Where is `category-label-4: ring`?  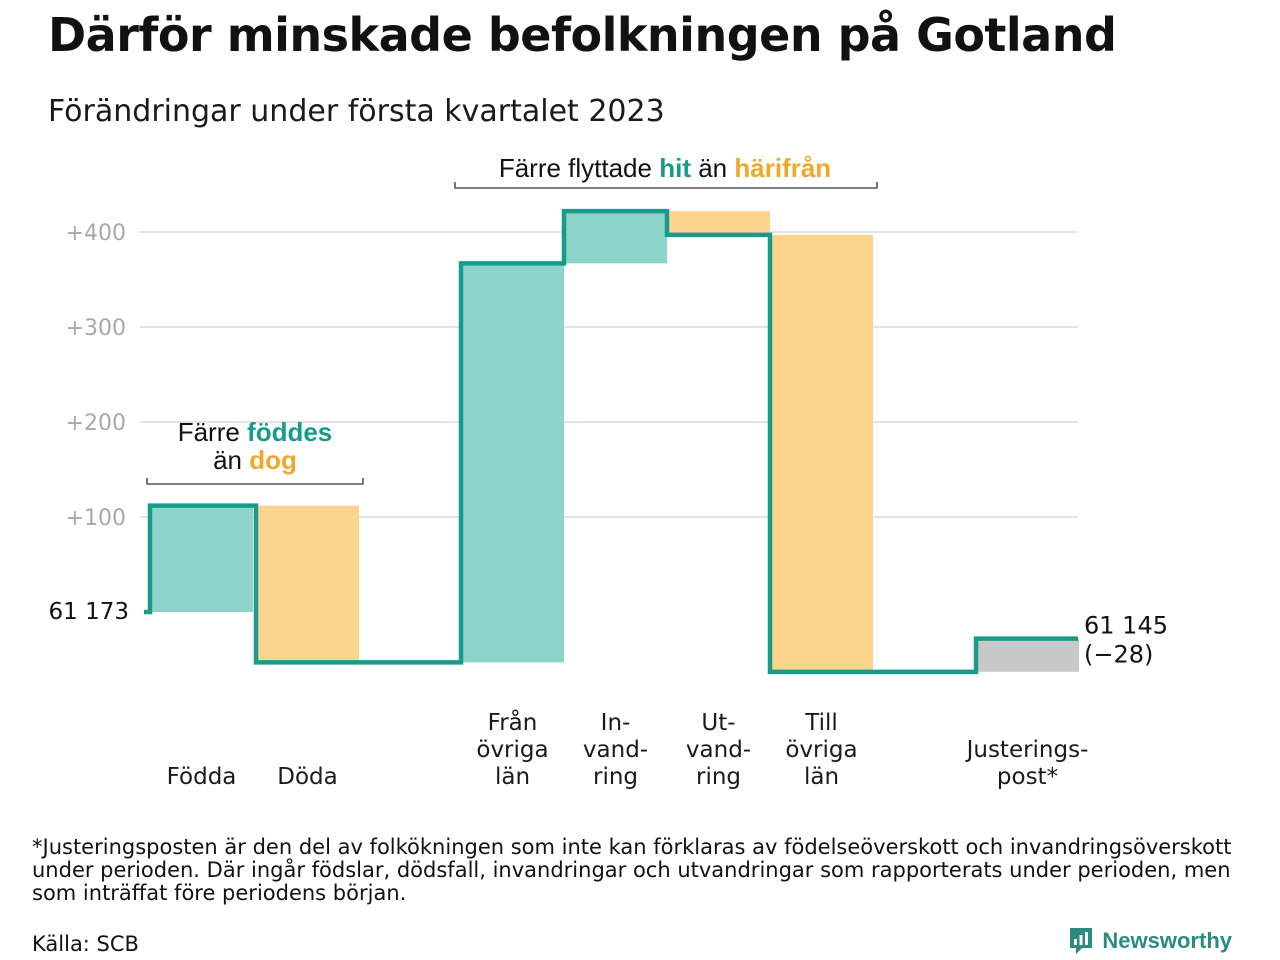
category-label-4: ring is located at coordinates (615, 777).